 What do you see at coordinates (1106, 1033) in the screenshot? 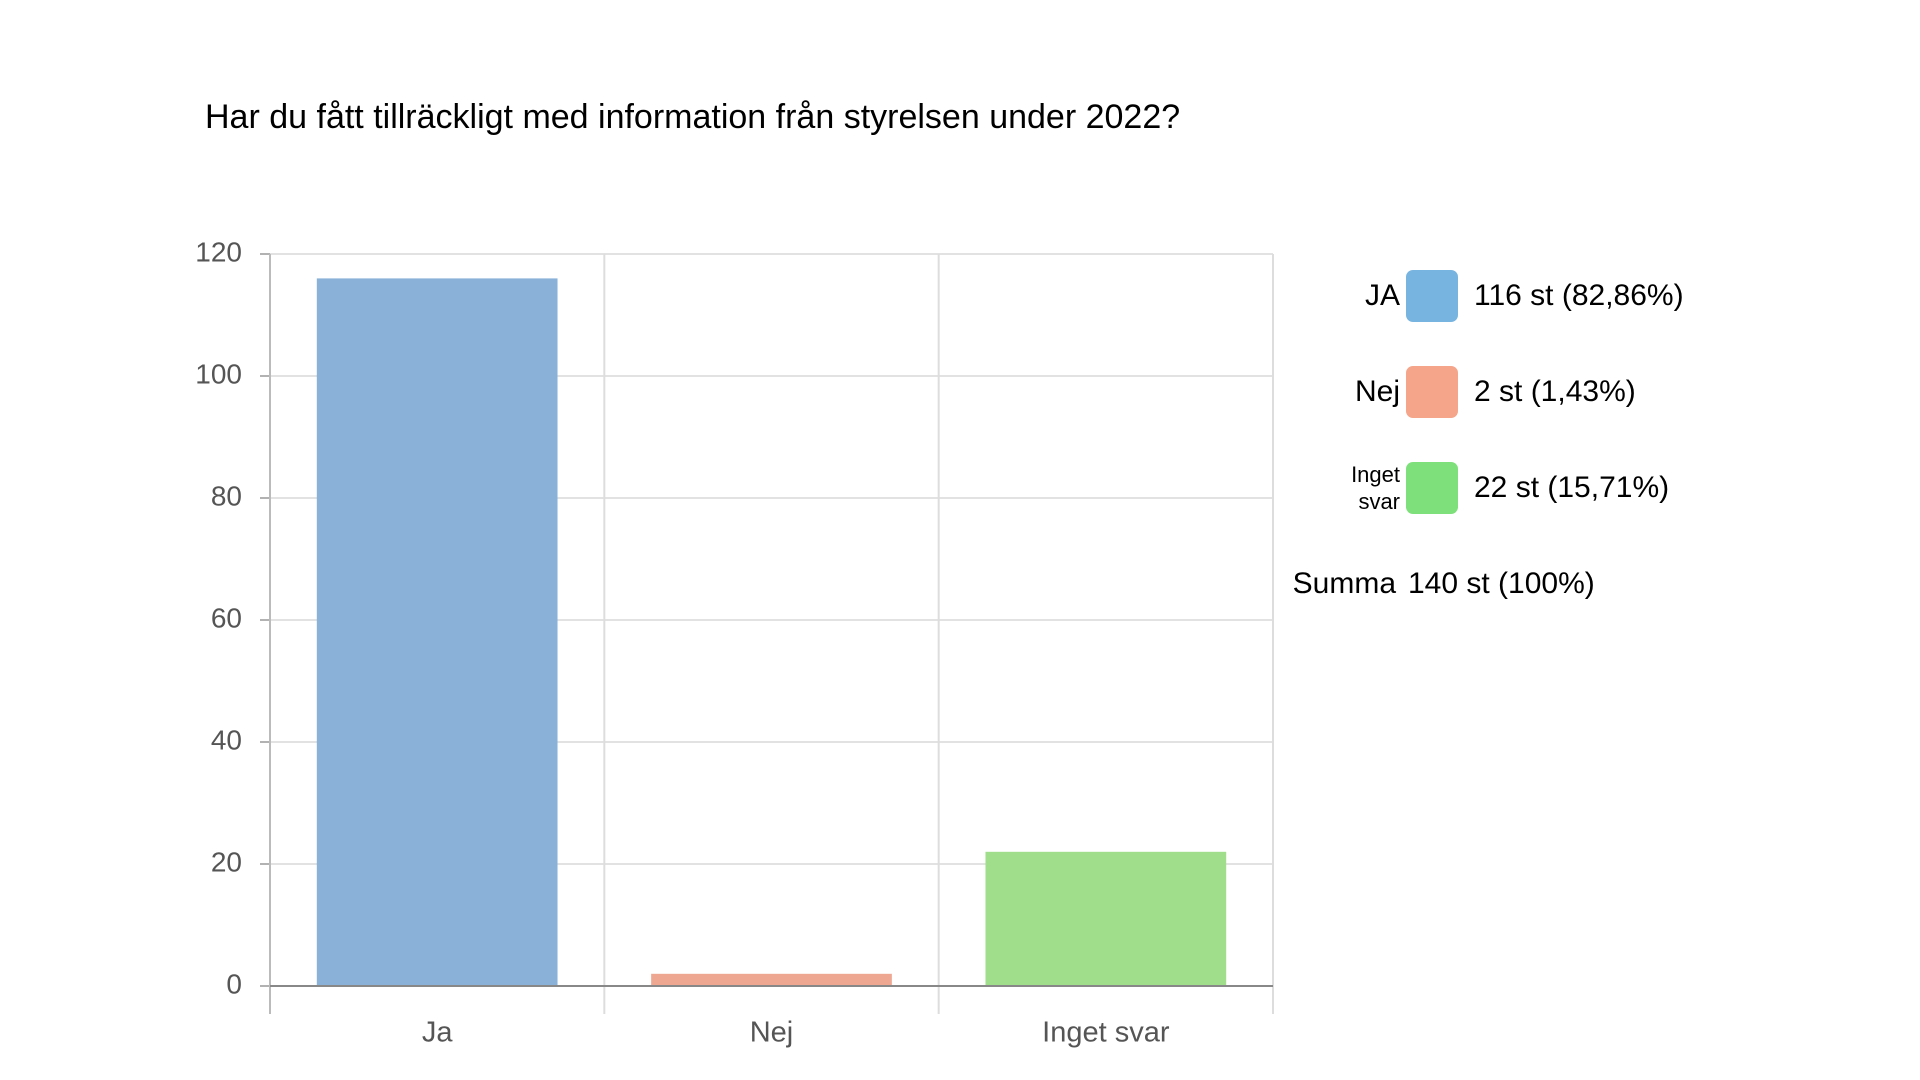
I see `x-tick-label: Inget svar` at bounding box center [1106, 1033].